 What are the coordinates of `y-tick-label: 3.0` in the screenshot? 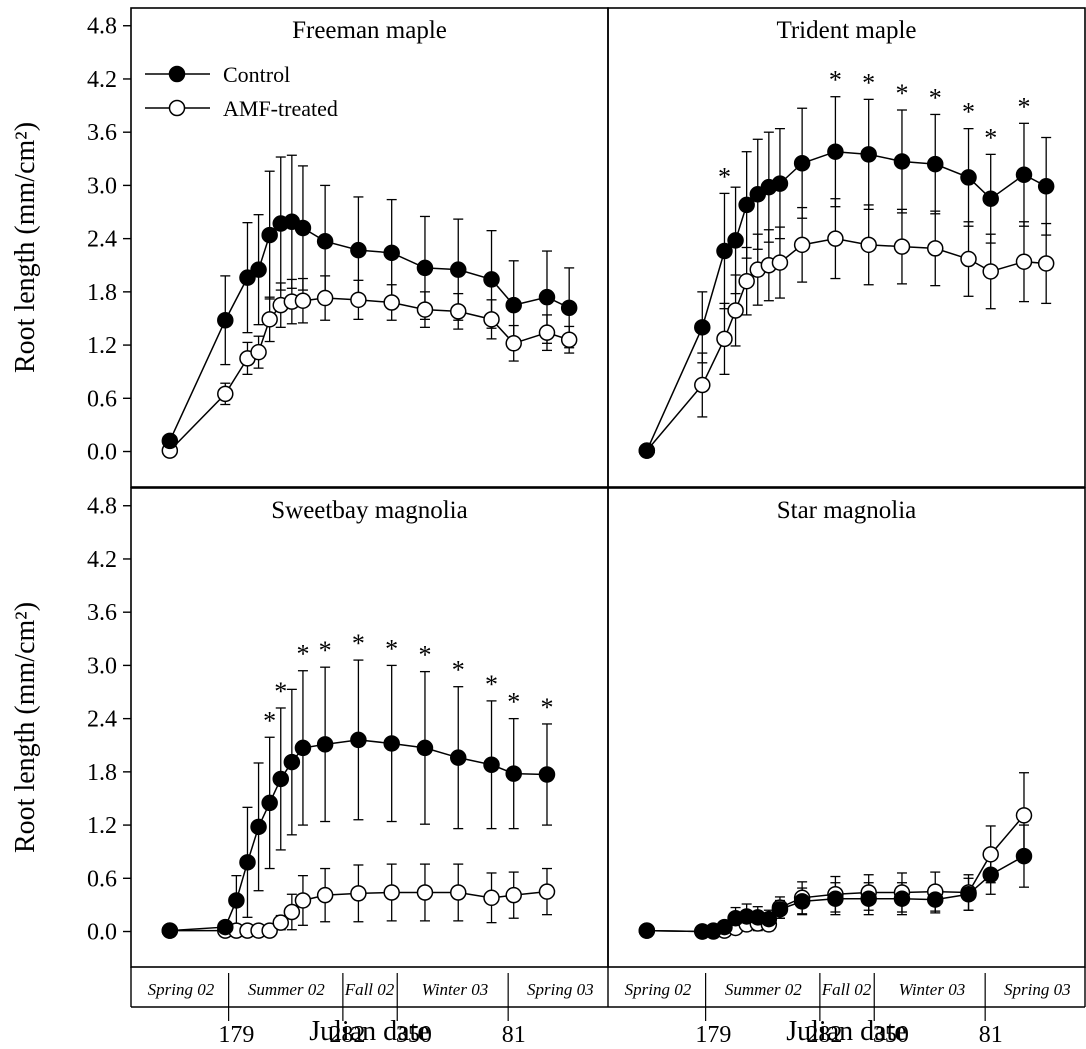 It's located at (102, 666).